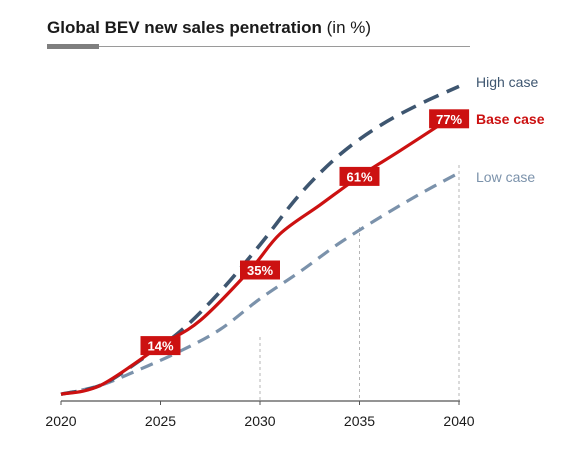 This screenshot has height=450, width=570. What do you see at coordinates (505, 177) in the screenshot?
I see `legend-label-low-case: Low case` at bounding box center [505, 177].